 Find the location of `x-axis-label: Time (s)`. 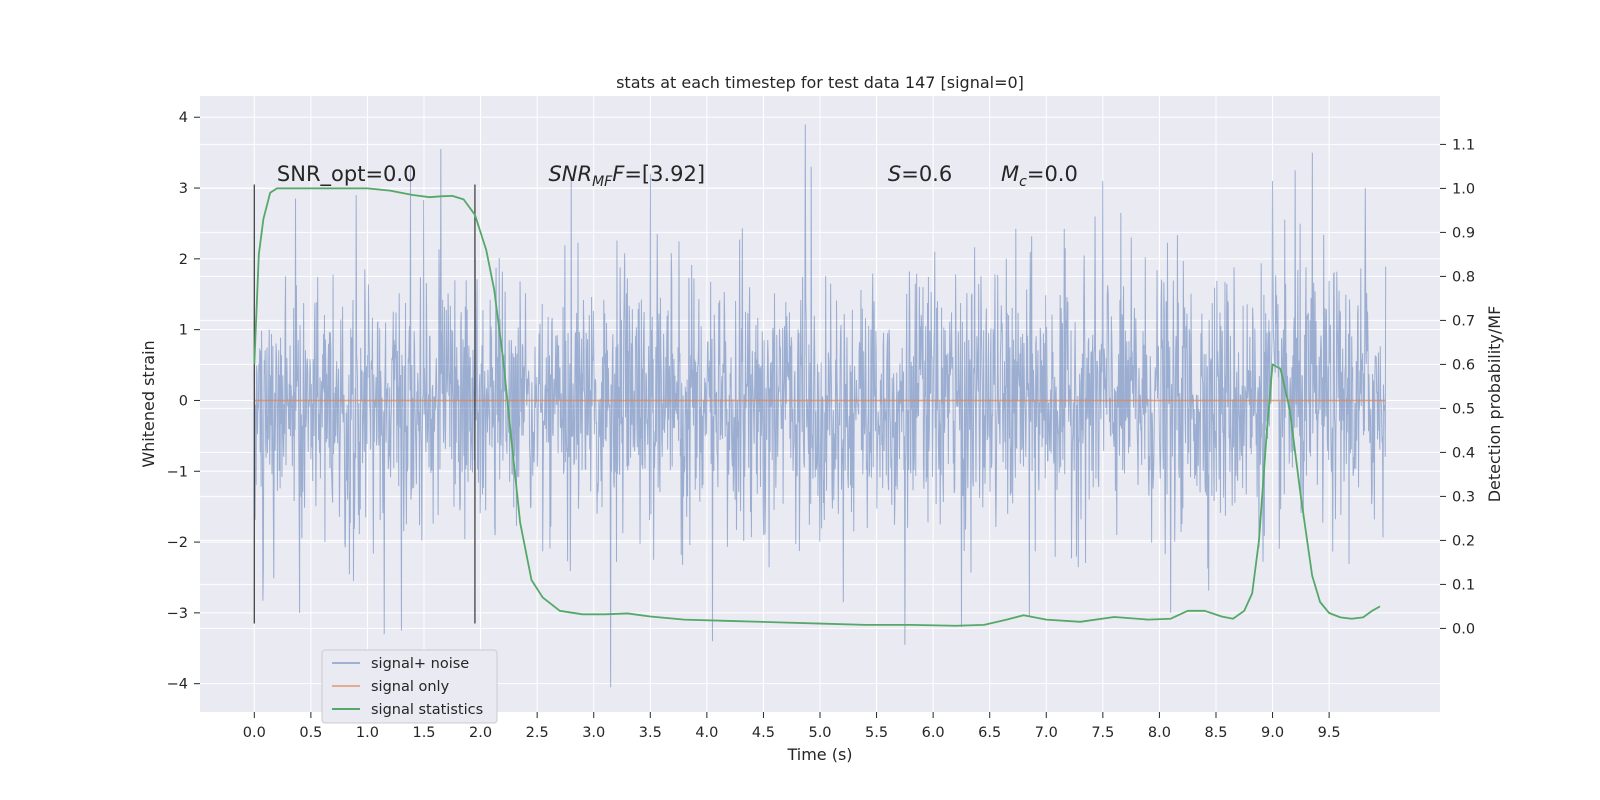

x-axis-label: Time (s) is located at coordinates (819, 754).